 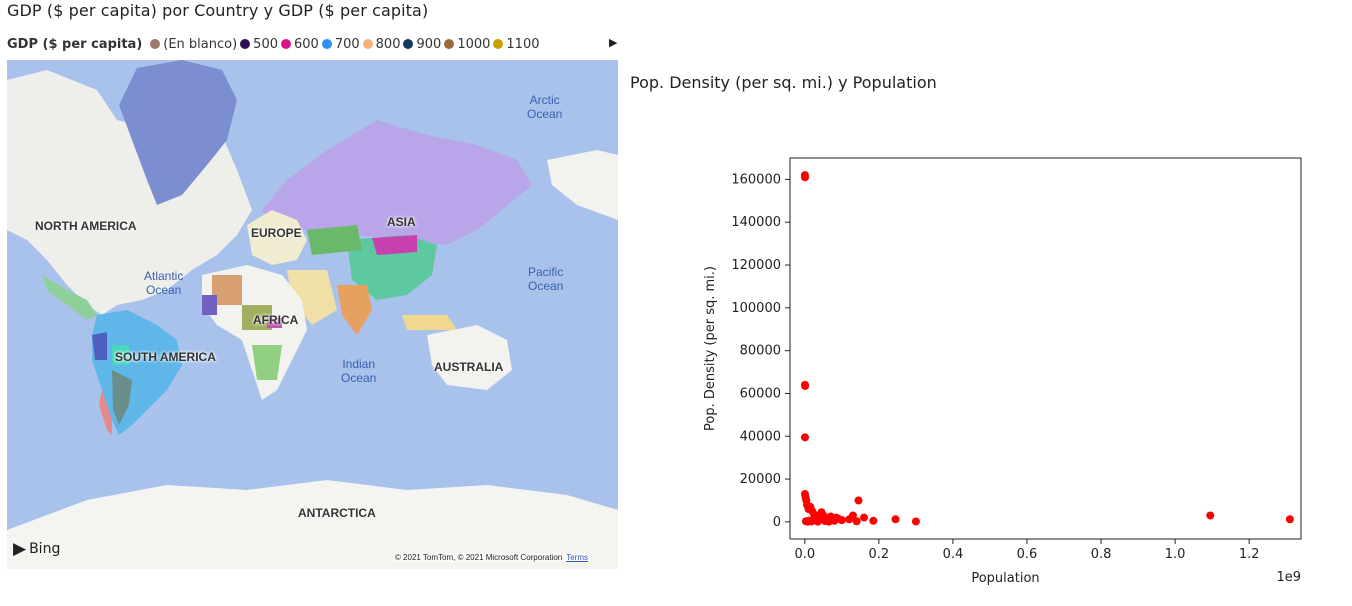 I want to click on x-tick-label: 0.6, so click(x=1027, y=554).